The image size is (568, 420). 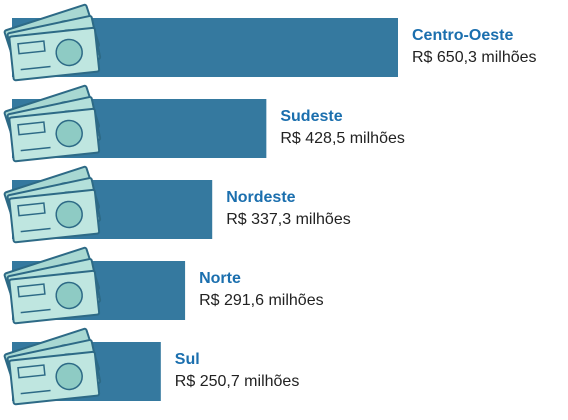 What do you see at coordinates (474, 57) in the screenshot?
I see `value-label: R$ 650,3 milhões` at bounding box center [474, 57].